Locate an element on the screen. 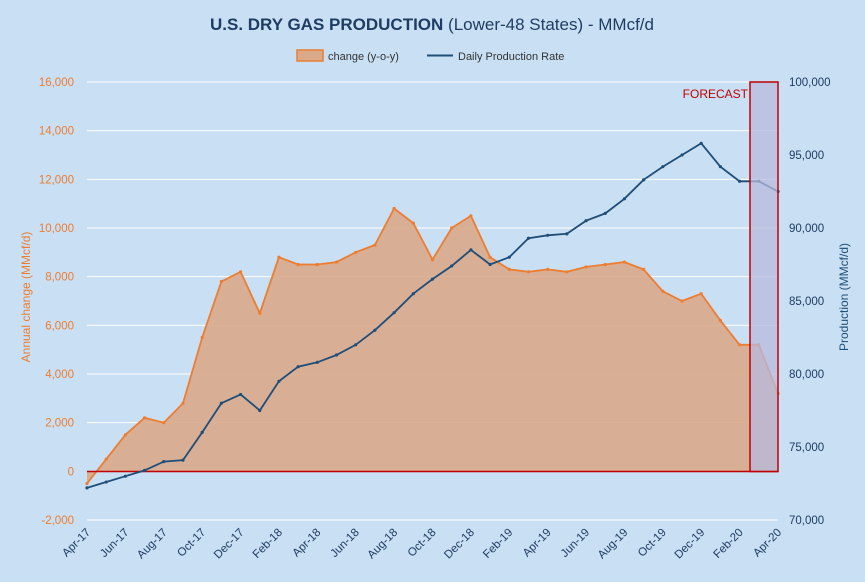  y-axis-left-tick-label: 10,000 is located at coordinates (56, 229).